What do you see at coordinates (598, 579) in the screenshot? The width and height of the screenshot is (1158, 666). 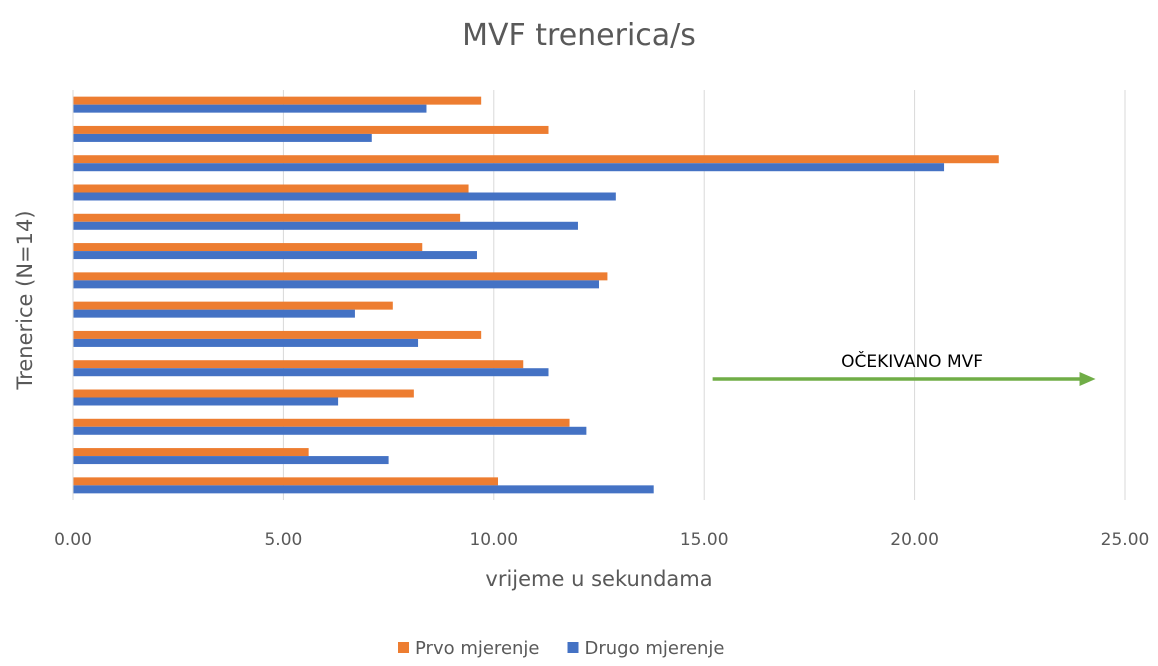 I see `x-axis-title: vrijeme u sekundama` at bounding box center [598, 579].